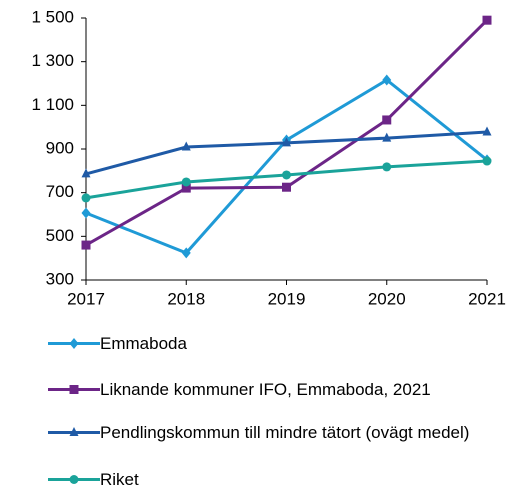  What do you see at coordinates (52, 16) in the screenshot?
I see `y-tick-label: 1 500` at bounding box center [52, 16].